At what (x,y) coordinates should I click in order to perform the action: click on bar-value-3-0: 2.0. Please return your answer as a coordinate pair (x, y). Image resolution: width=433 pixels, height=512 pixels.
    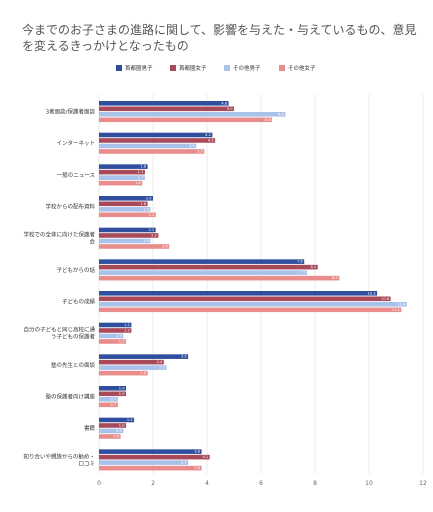
    Looking at the image, I should click on (149, 198).